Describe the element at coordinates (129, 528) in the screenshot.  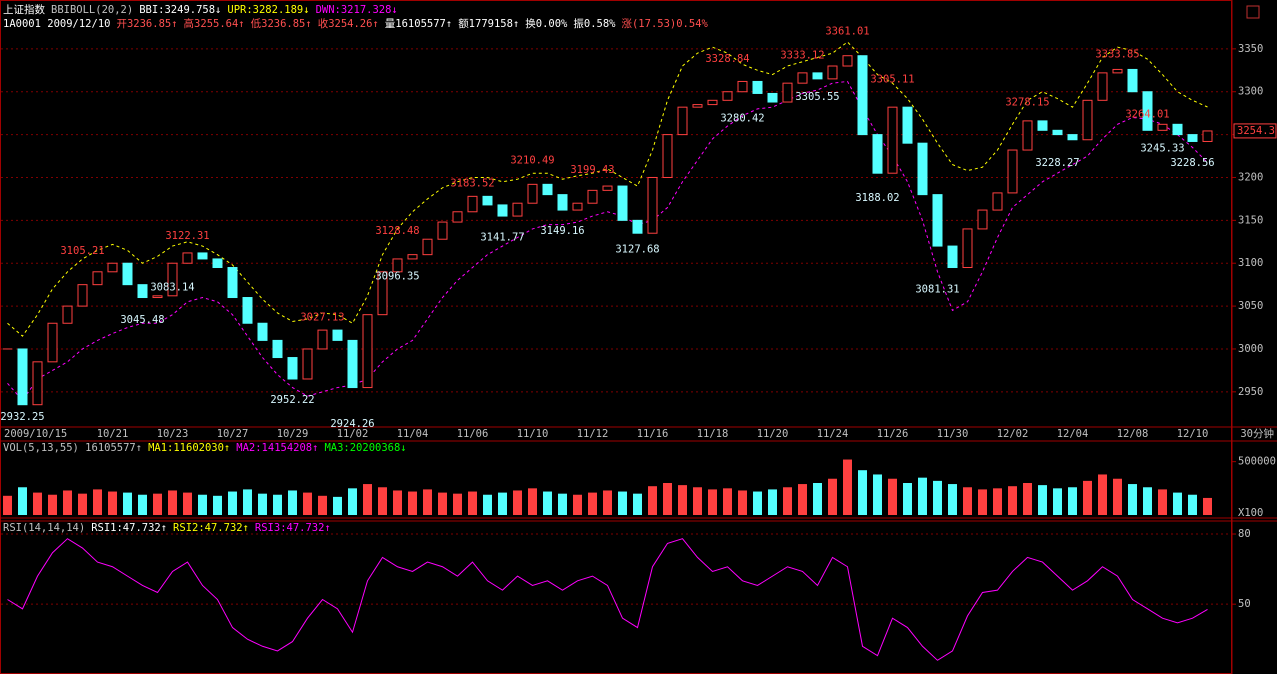
I see `header-item: RSI1:47.732↑` at that location.